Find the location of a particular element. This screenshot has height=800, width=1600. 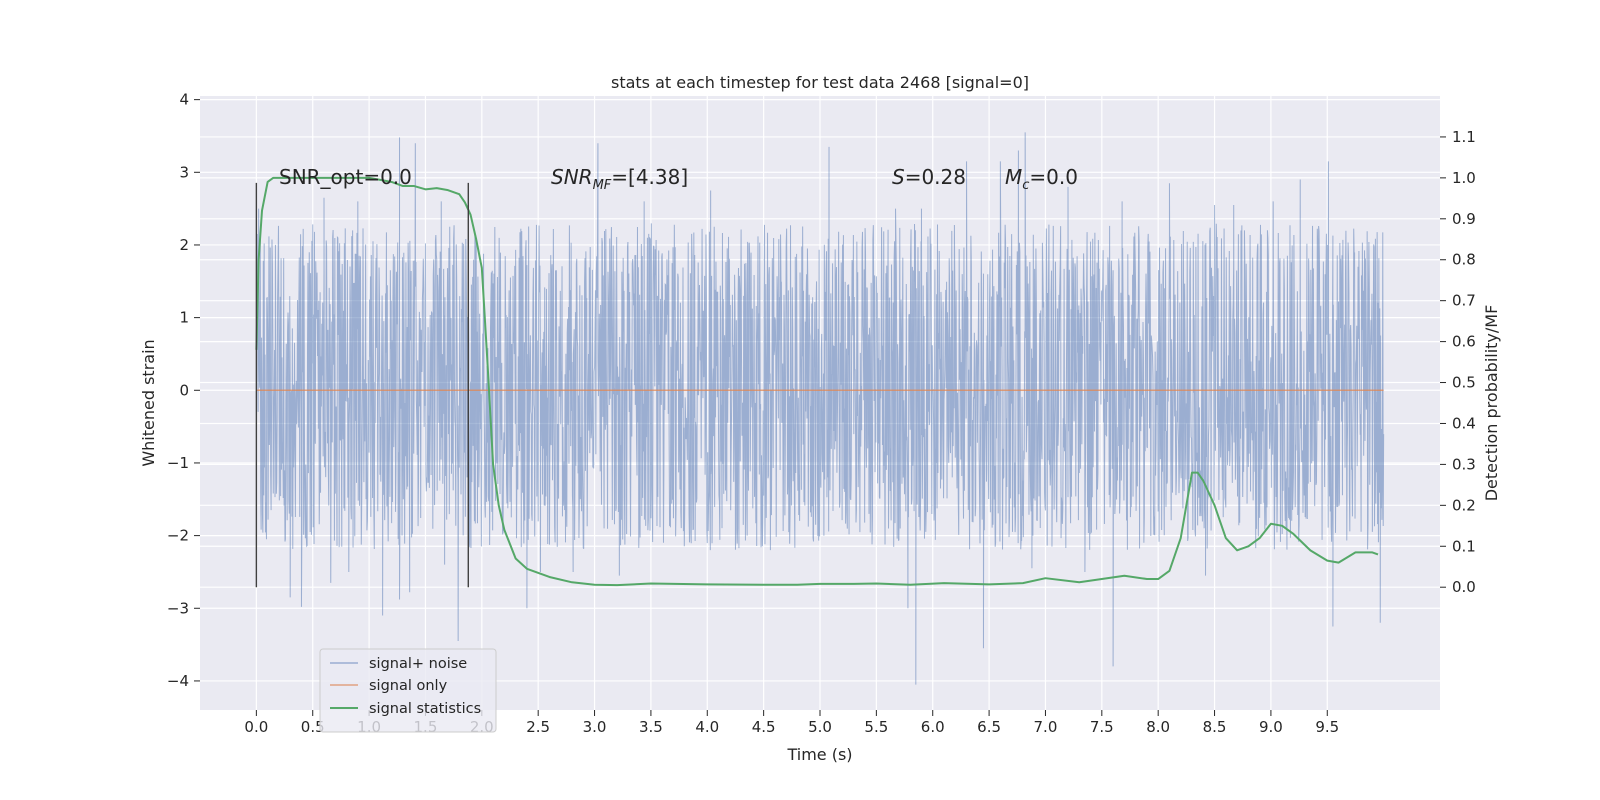

y2-axis-ticks: 0.0 0.1 0.2 0.3 0.4 0.5 0.6 0.7 0.8 0.9 1.0 1.1 is located at coordinates (1458, 362).